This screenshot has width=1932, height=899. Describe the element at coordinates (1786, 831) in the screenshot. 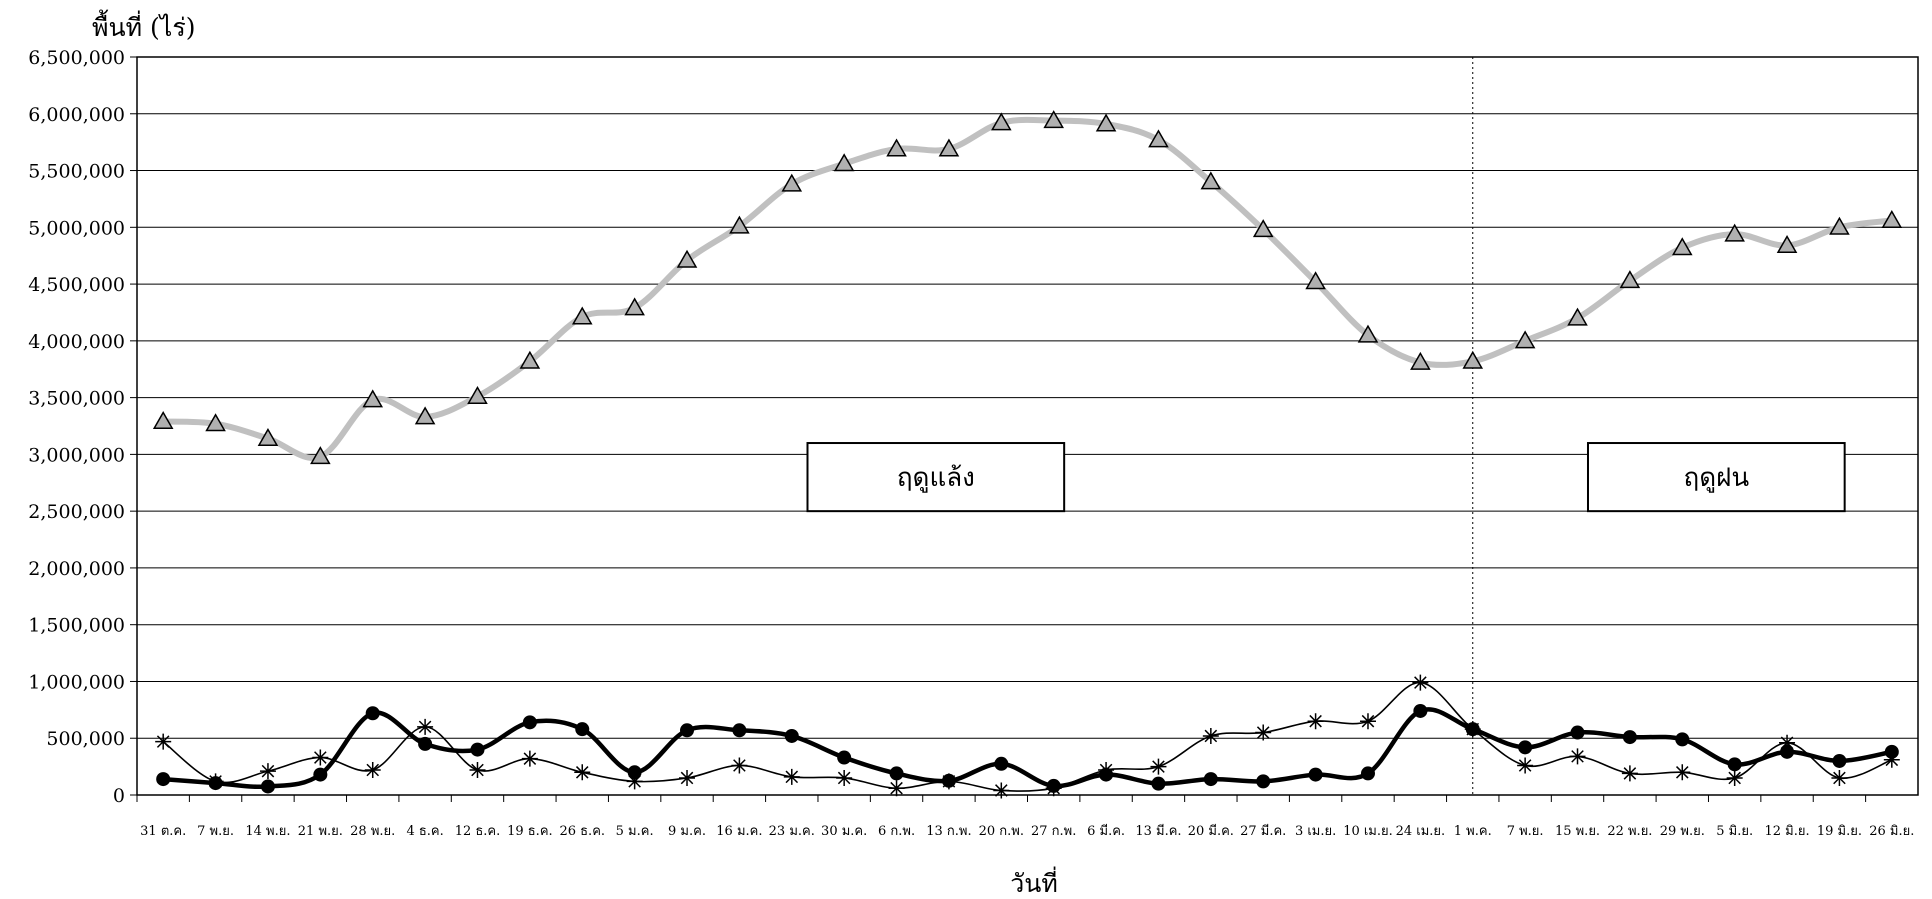

I see `x-tick-label: 12 มิ.ย.` at that location.